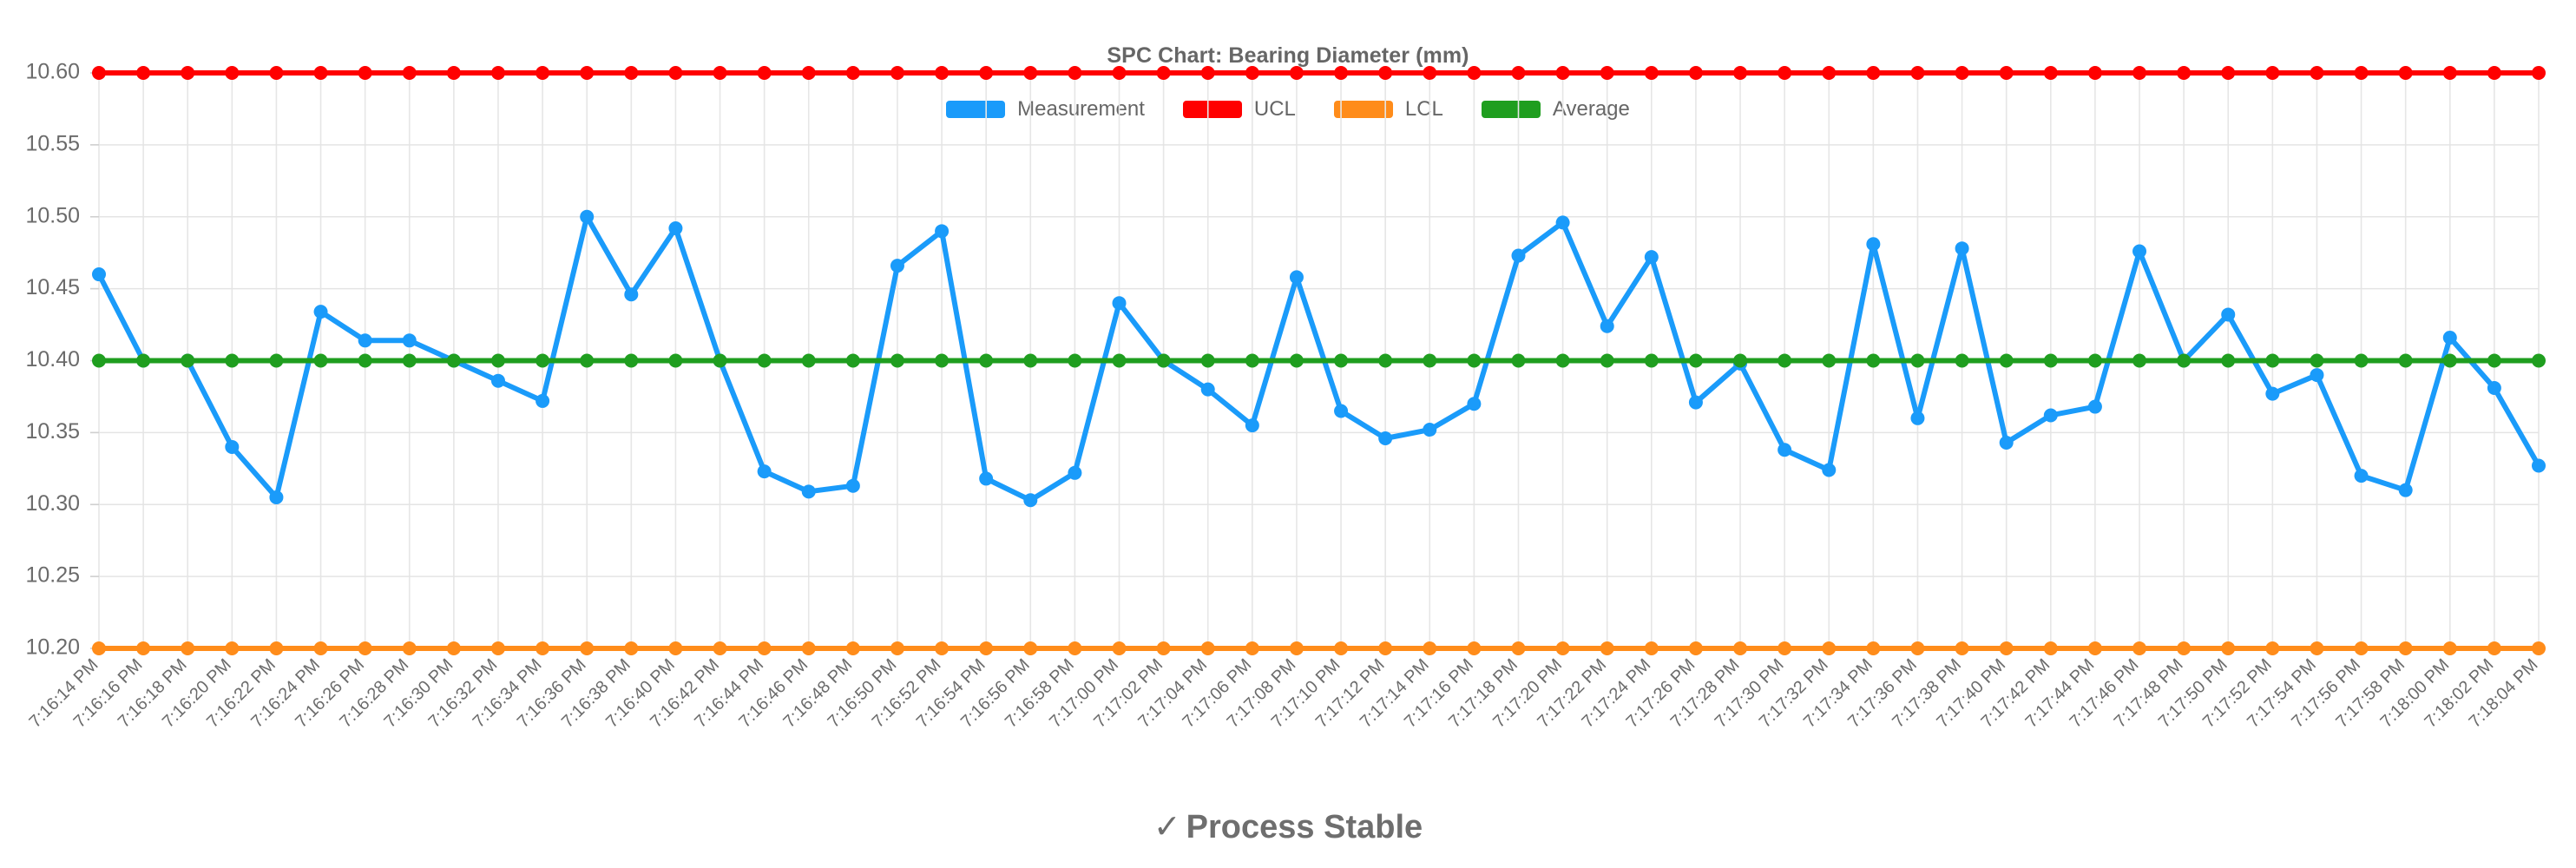  I want to click on legend-item-lcl: LCL, so click(1388, 109).